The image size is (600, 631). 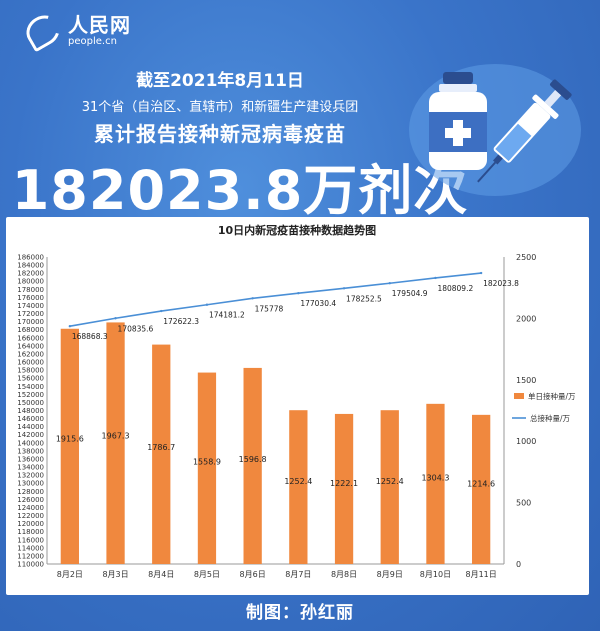 What do you see at coordinates (344, 574) in the screenshot?
I see `x-tick-label: 8月8日` at bounding box center [344, 574].